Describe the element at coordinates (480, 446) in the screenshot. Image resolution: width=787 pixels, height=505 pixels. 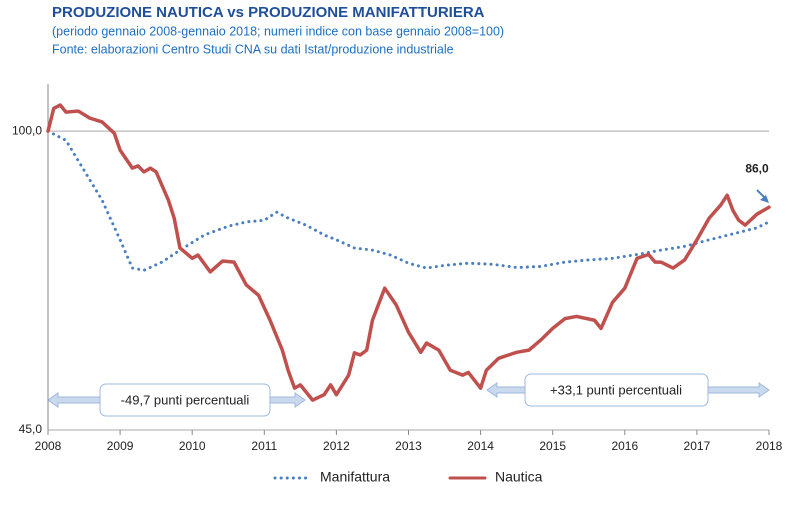
I see `x-tick-label: 2014` at that location.